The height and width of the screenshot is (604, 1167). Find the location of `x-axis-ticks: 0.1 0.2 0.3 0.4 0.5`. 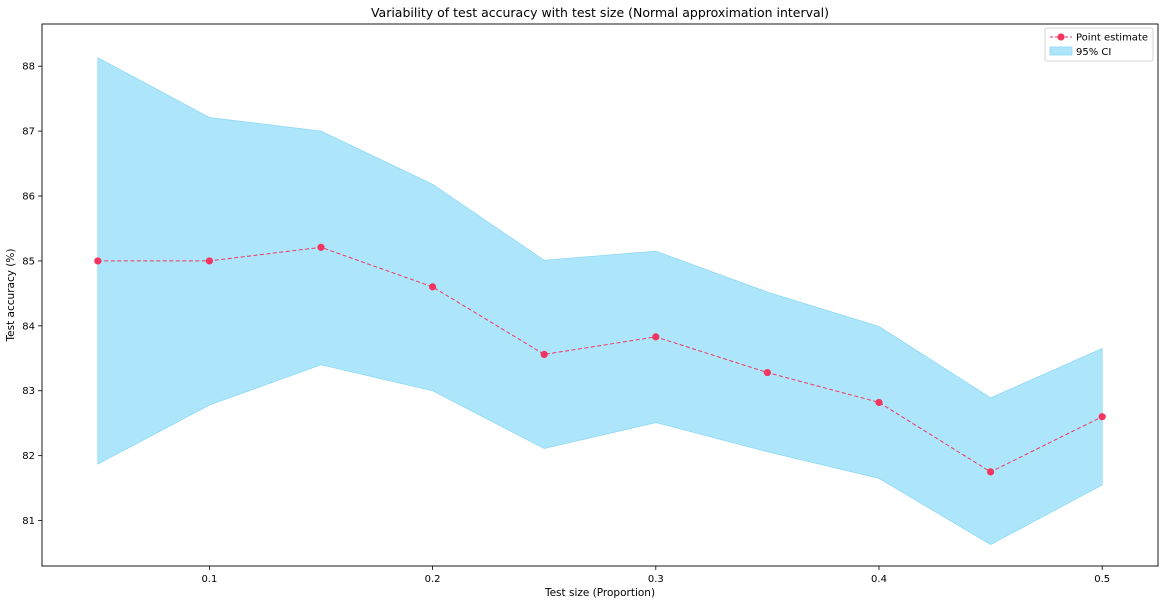

x-axis-ticks: 0.1 0.2 0.3 0.4 0.5 is located at coordinates (655, 575).